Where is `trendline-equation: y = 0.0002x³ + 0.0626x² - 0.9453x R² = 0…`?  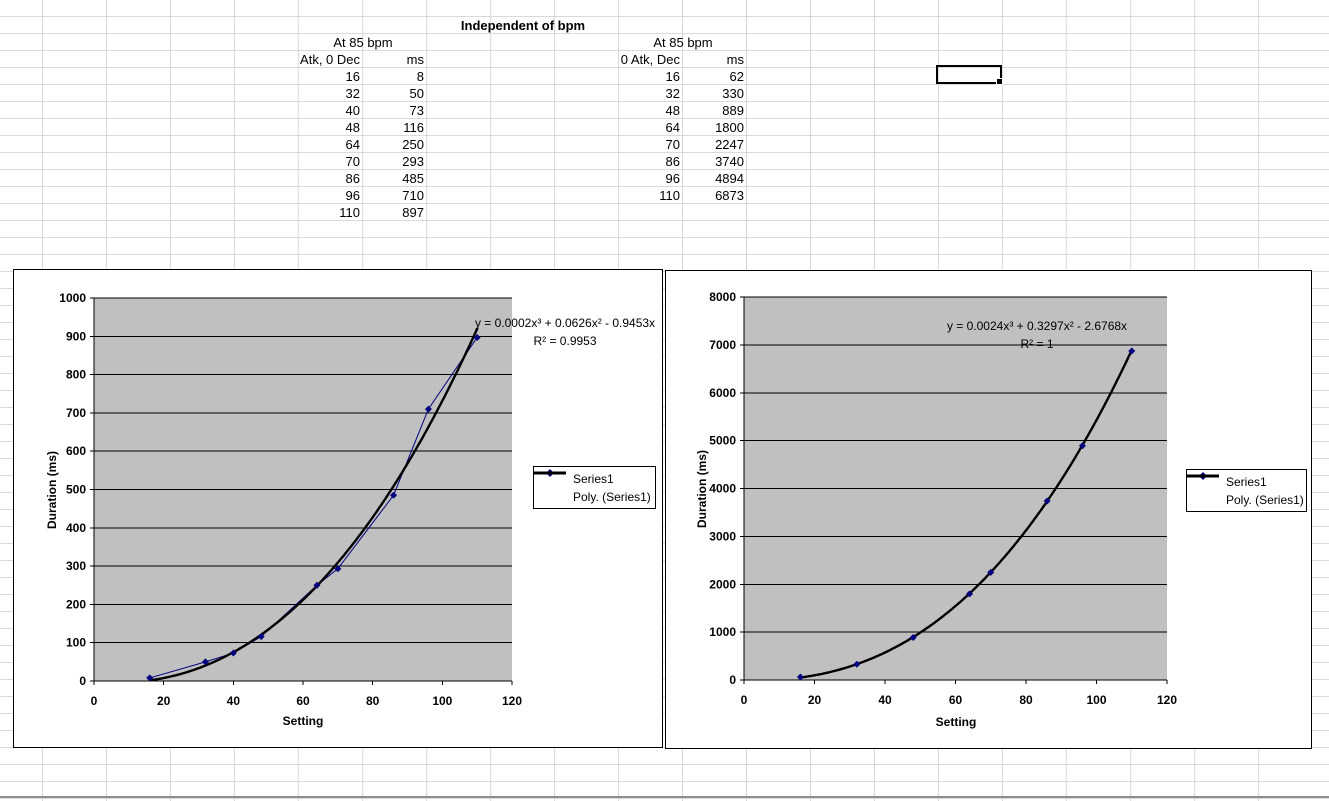
trendline-equation: y = 0.0002x³ + 0.0626x² - 0.9453x R² = 0… is located at coordinates (565, 332).